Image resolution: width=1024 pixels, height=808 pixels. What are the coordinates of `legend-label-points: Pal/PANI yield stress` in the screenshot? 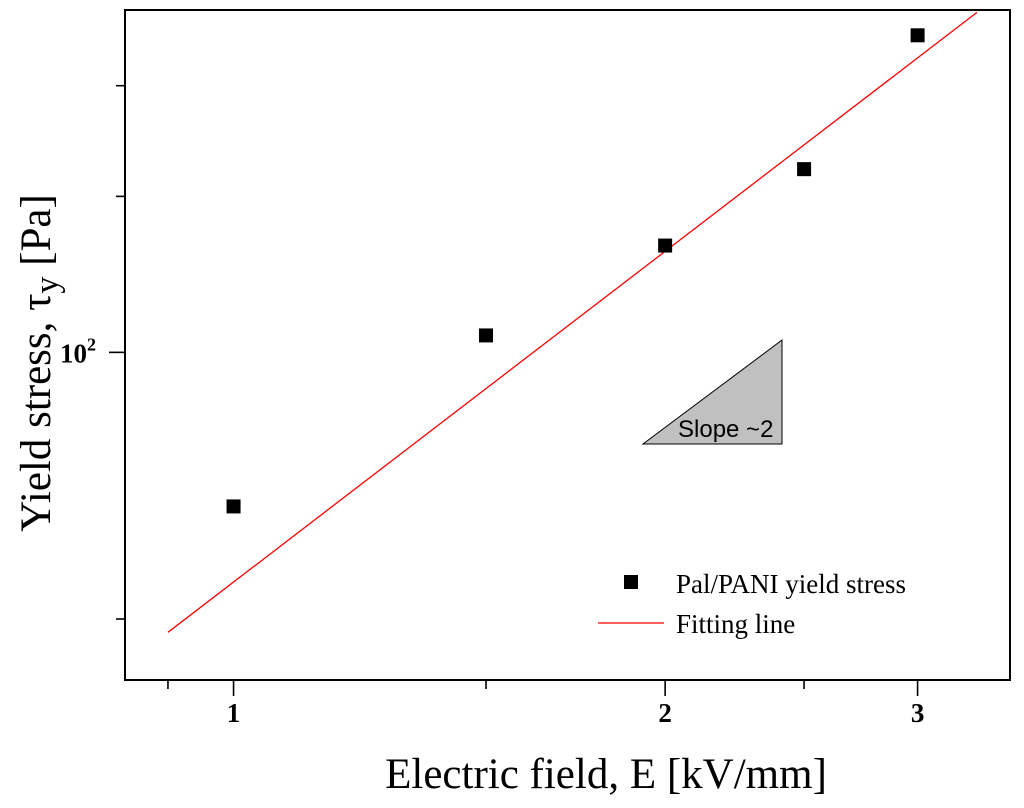 It's located at (791, 584).